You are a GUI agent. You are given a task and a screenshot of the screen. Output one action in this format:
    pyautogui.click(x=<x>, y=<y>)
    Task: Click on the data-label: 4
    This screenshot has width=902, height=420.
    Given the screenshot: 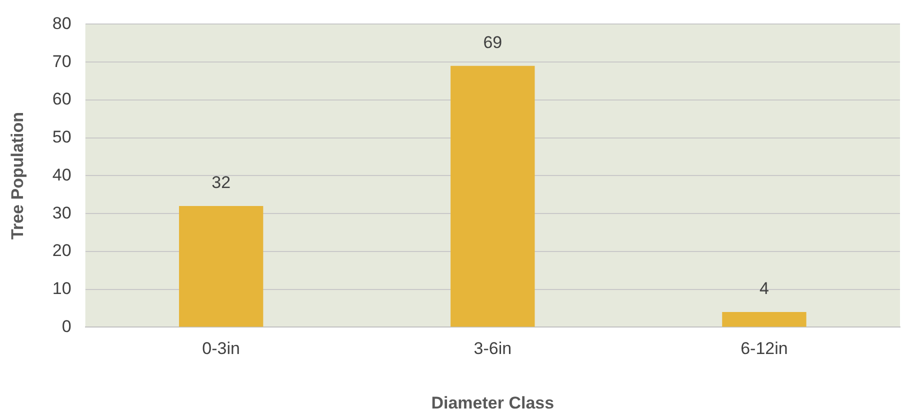 What is the action you would take?
    pyautogui.click(x=764, y=288)
    